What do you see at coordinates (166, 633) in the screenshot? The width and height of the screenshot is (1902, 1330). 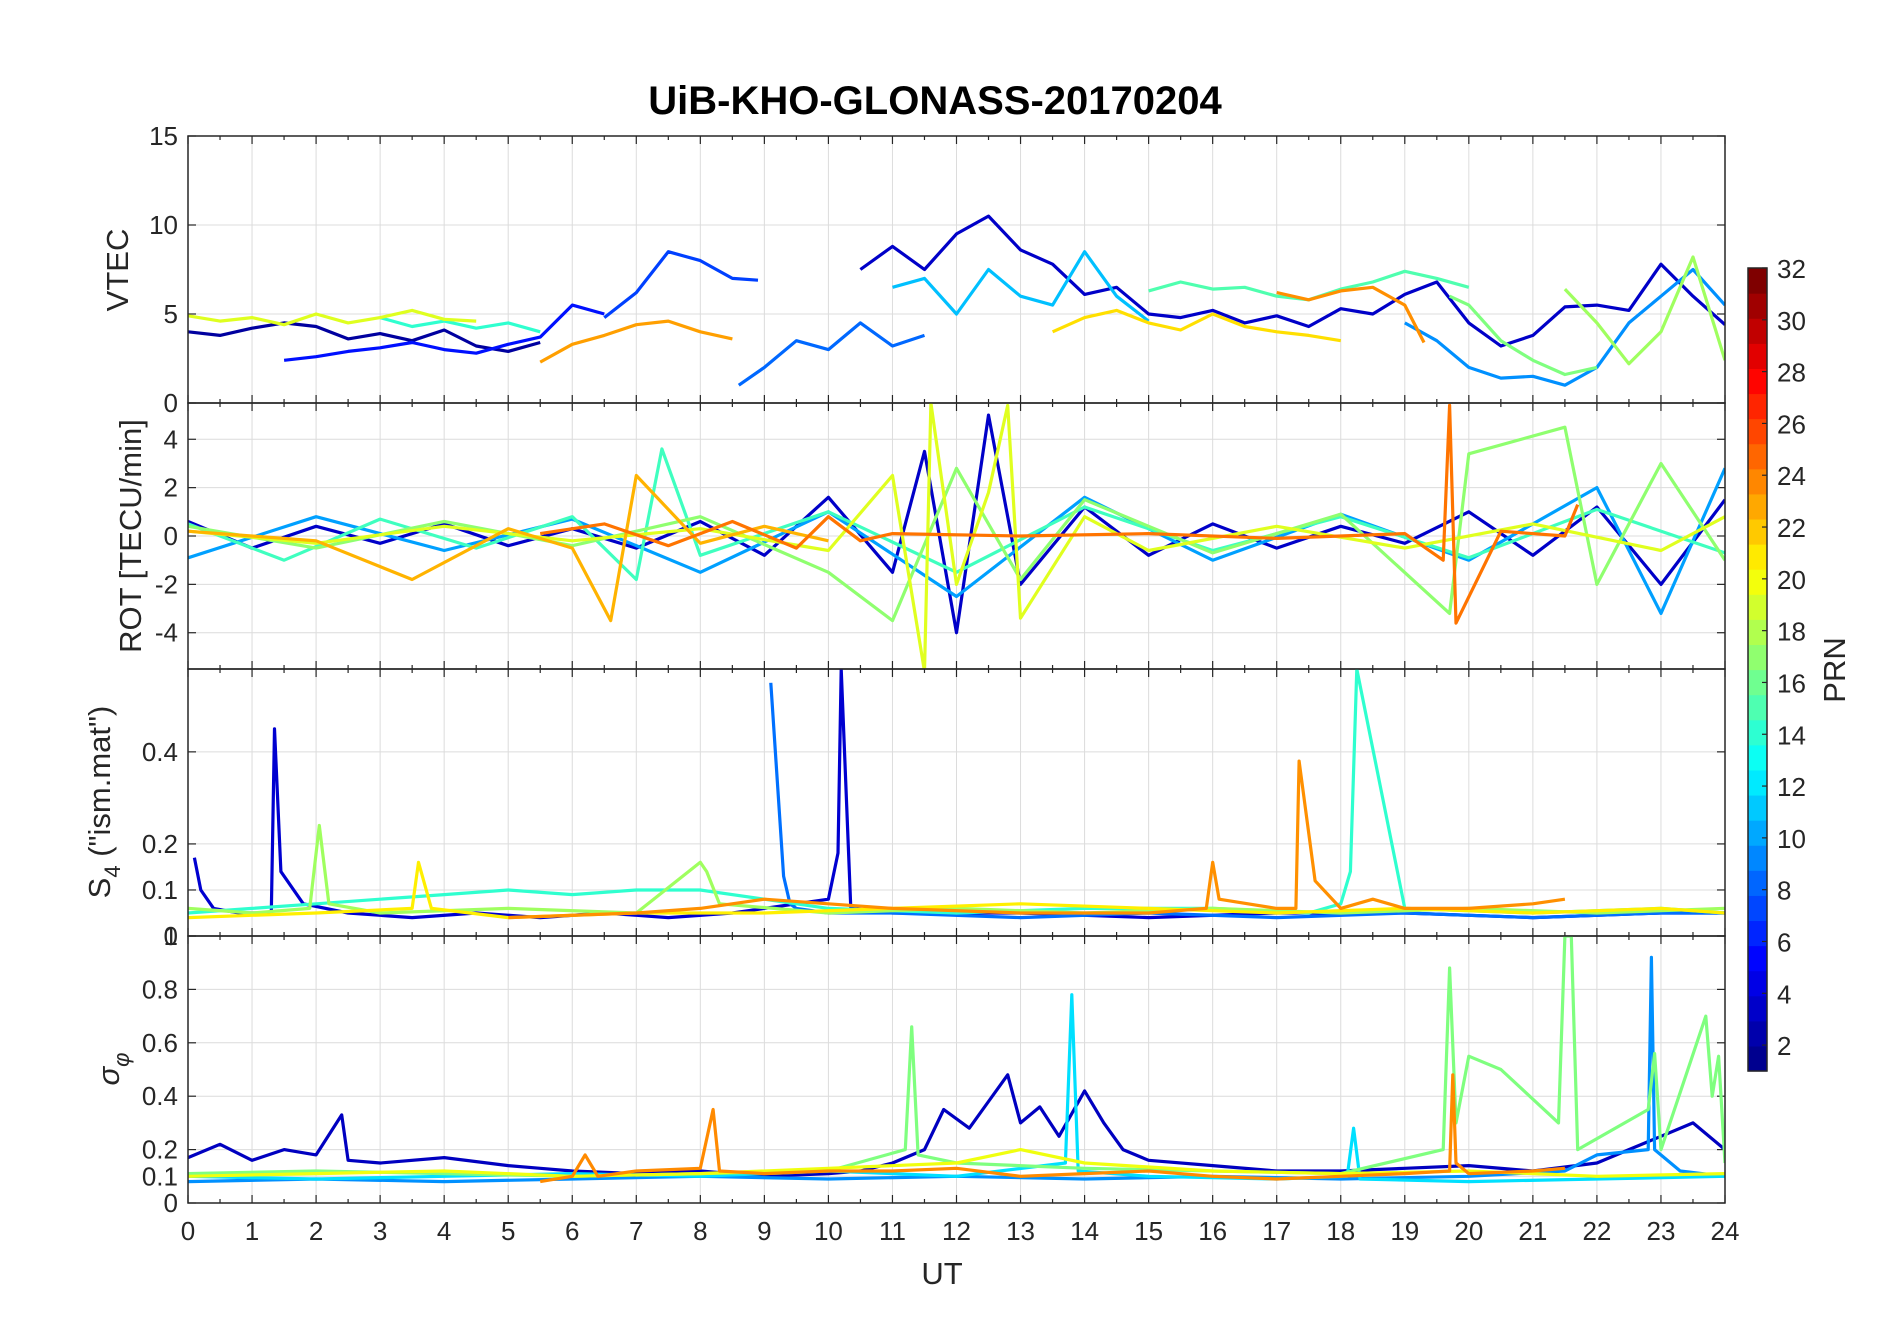 I see `y-tick-label: -4` at bounding box center [166, 633].